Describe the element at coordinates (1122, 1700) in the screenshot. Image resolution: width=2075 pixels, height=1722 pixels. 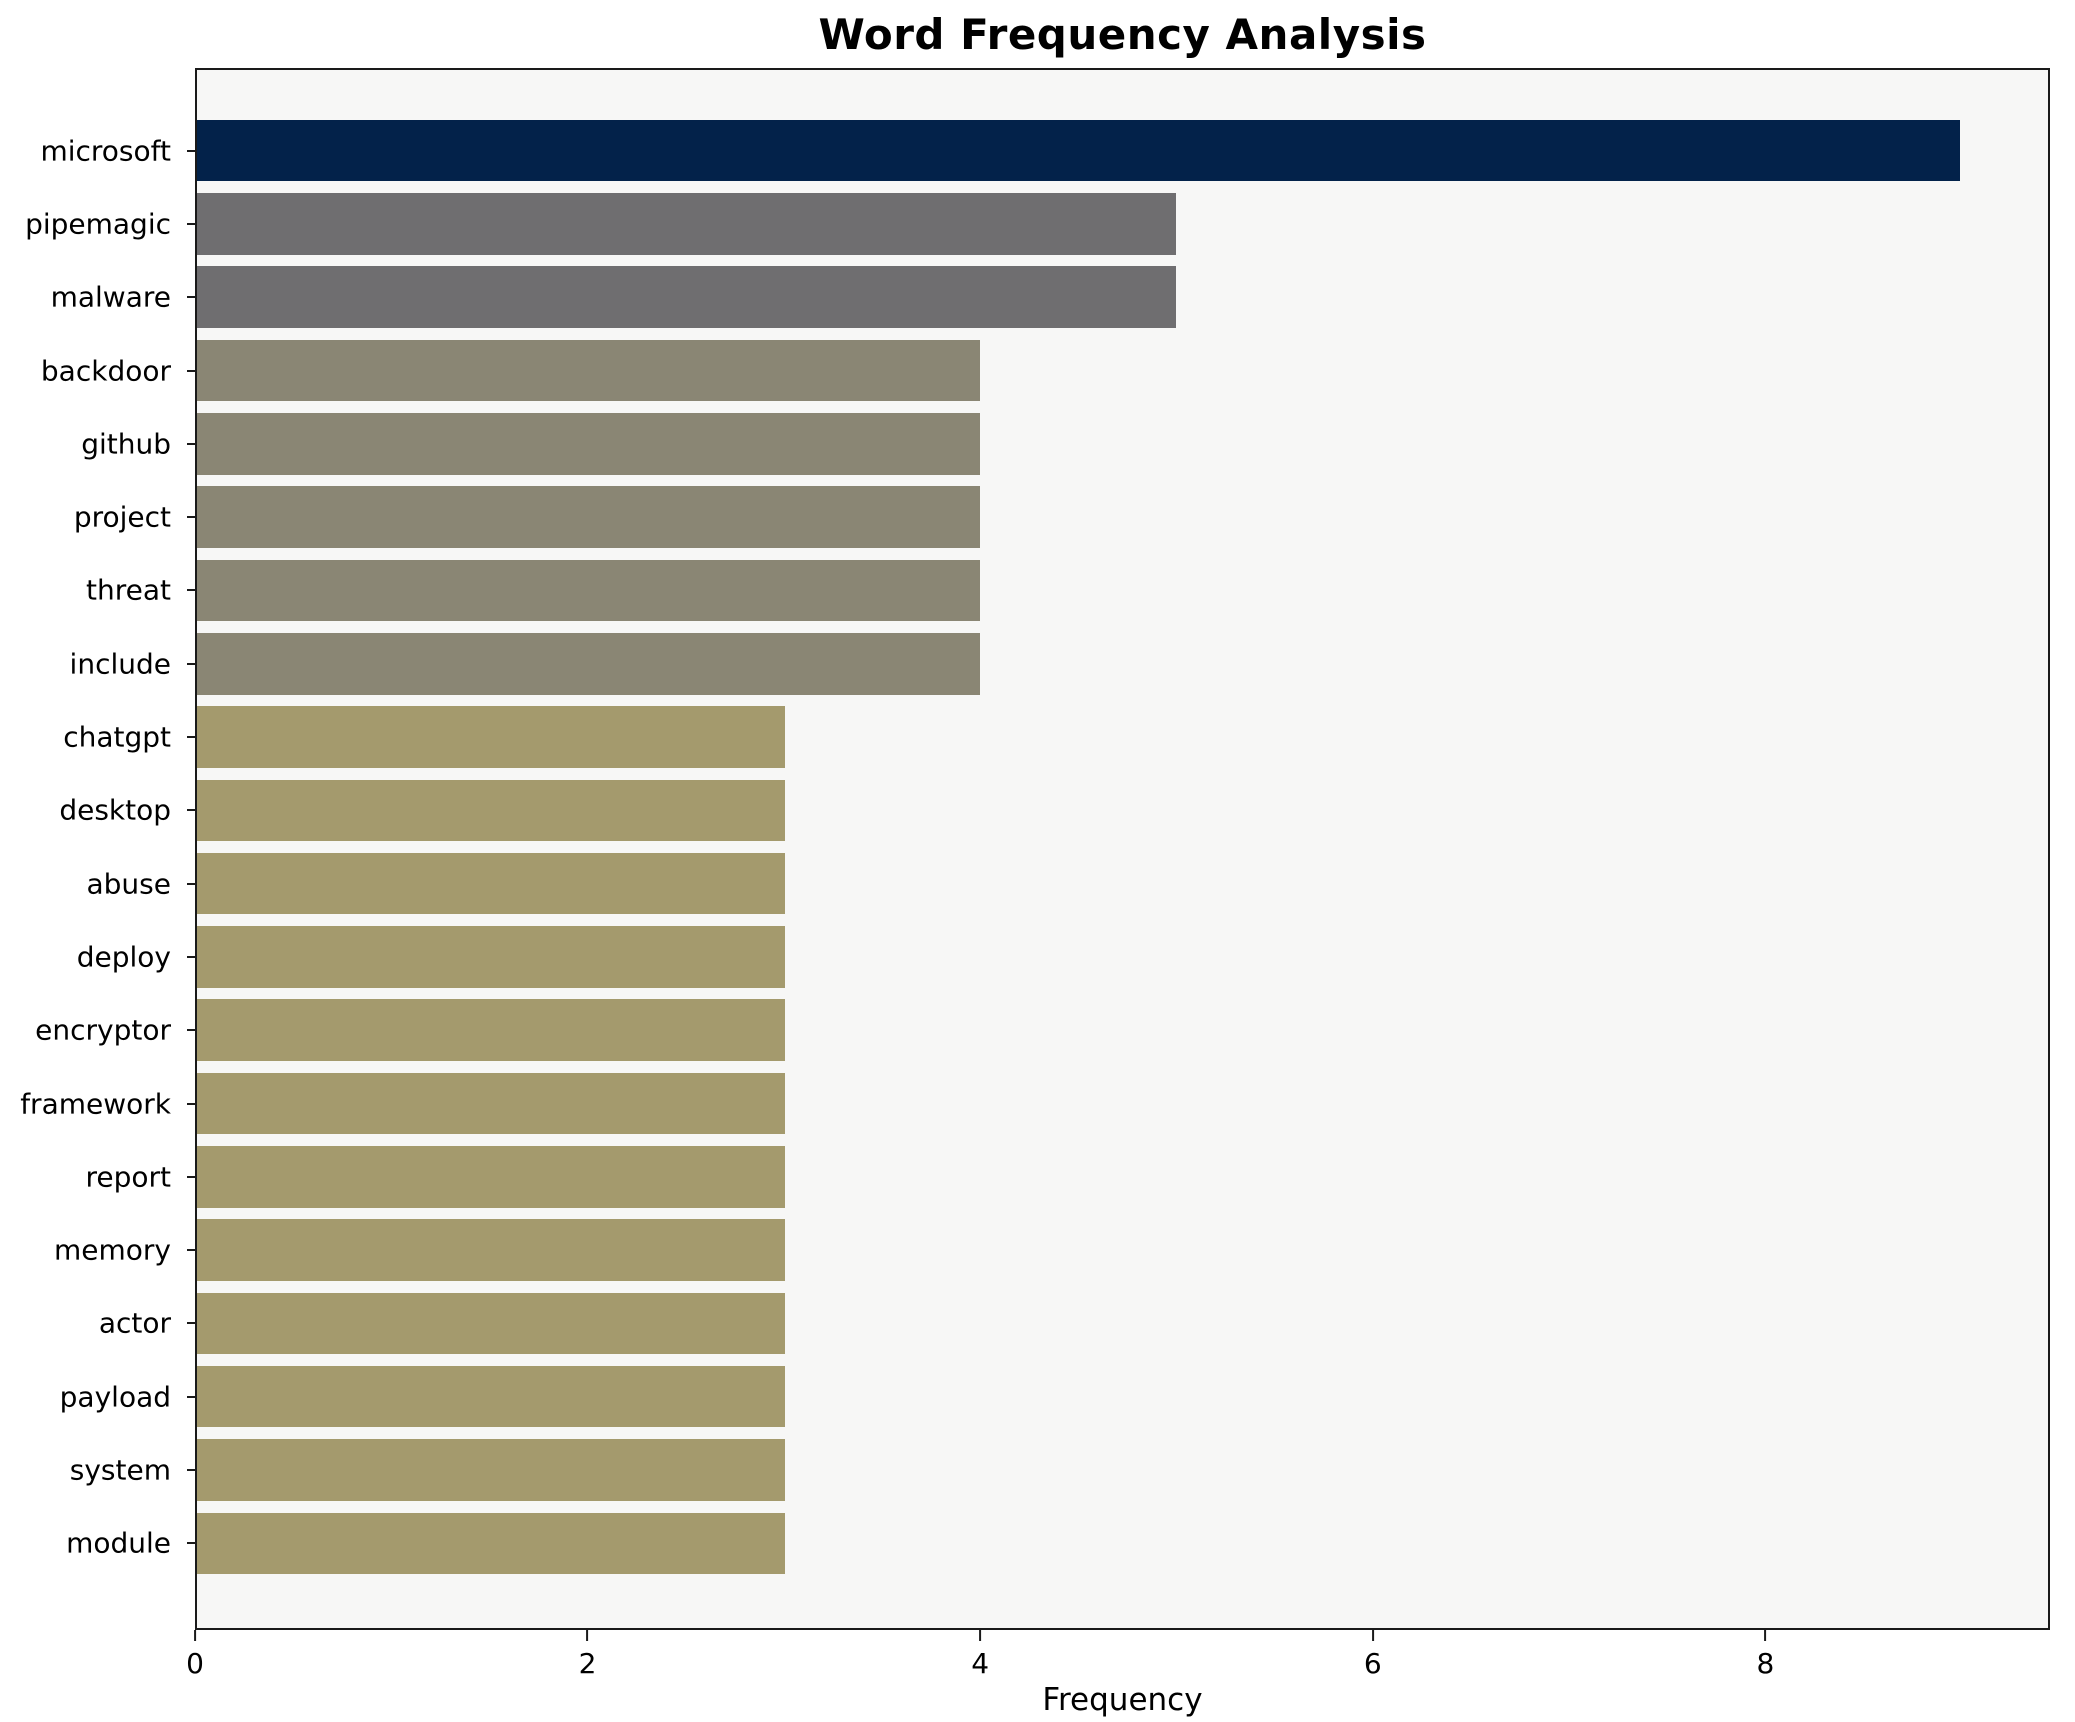
I see `x-axis-label: Frequency` at that location.